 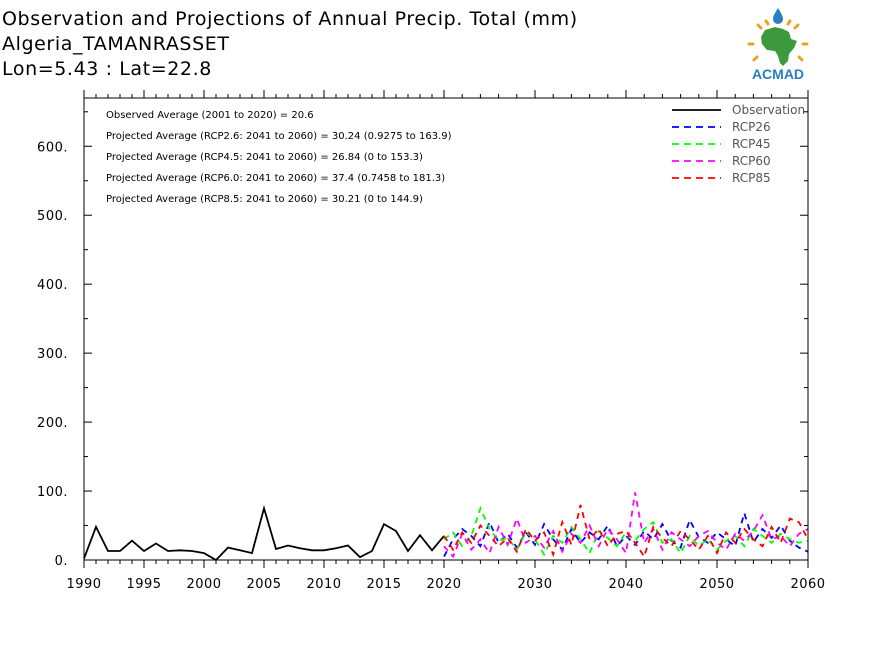 I want to click on station-coordinates: Lon=5.43 : Lat=22.8, so click(x=107, y=69).